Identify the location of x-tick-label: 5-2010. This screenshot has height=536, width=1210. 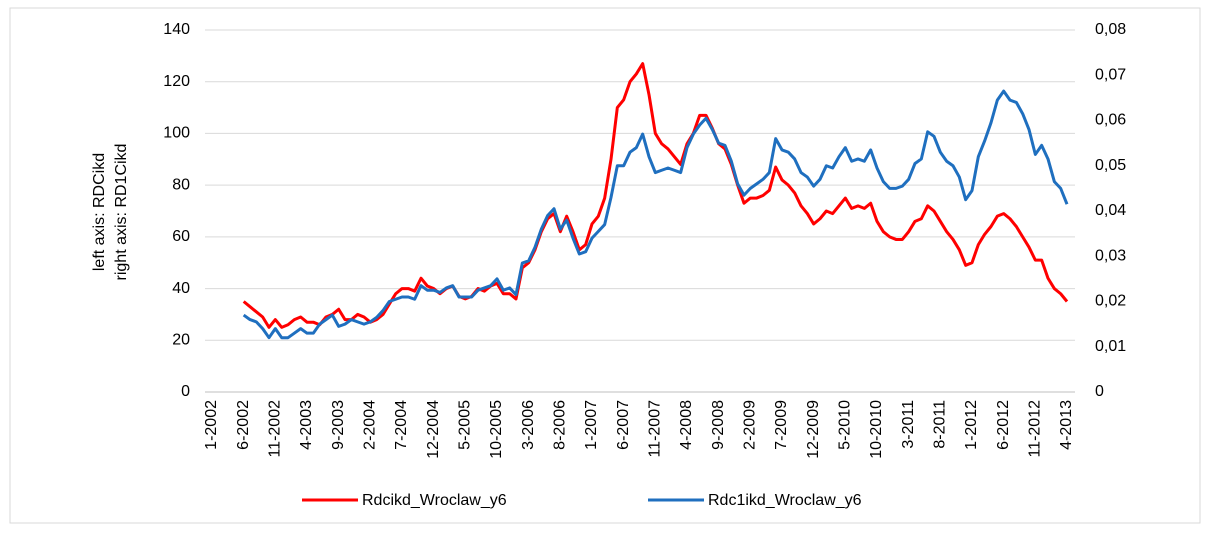
(845, 425).